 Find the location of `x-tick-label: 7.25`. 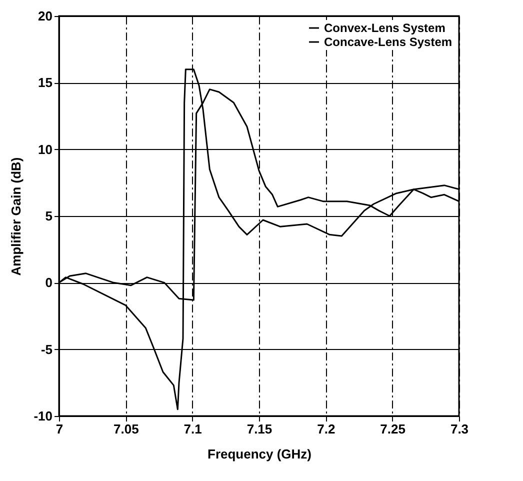

x-tick-label: 7.25 is located at coordinates (393, 429).